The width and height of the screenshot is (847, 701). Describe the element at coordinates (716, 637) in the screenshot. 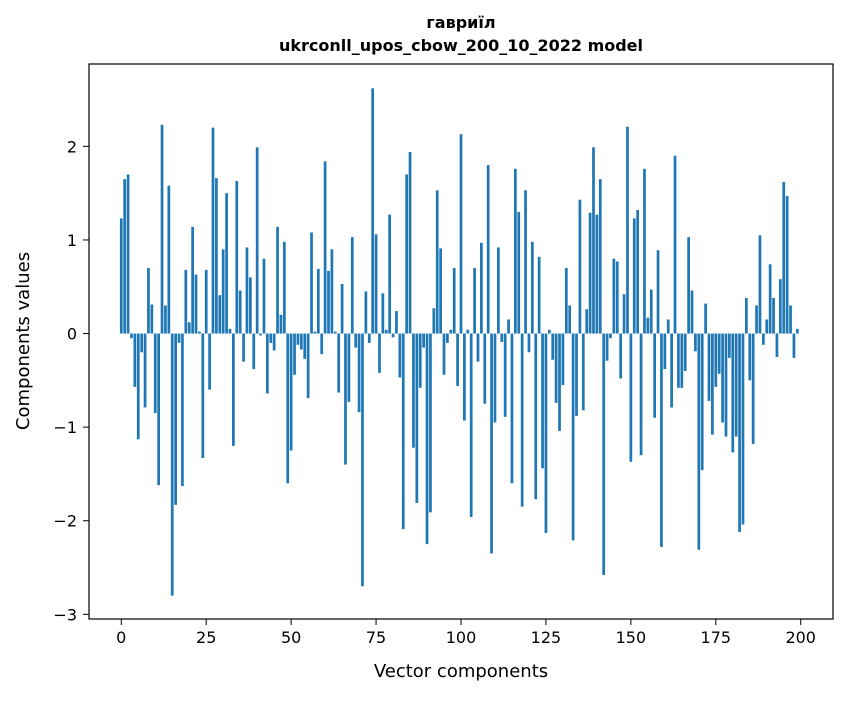

I see `x-tick-label: 175` at that location.